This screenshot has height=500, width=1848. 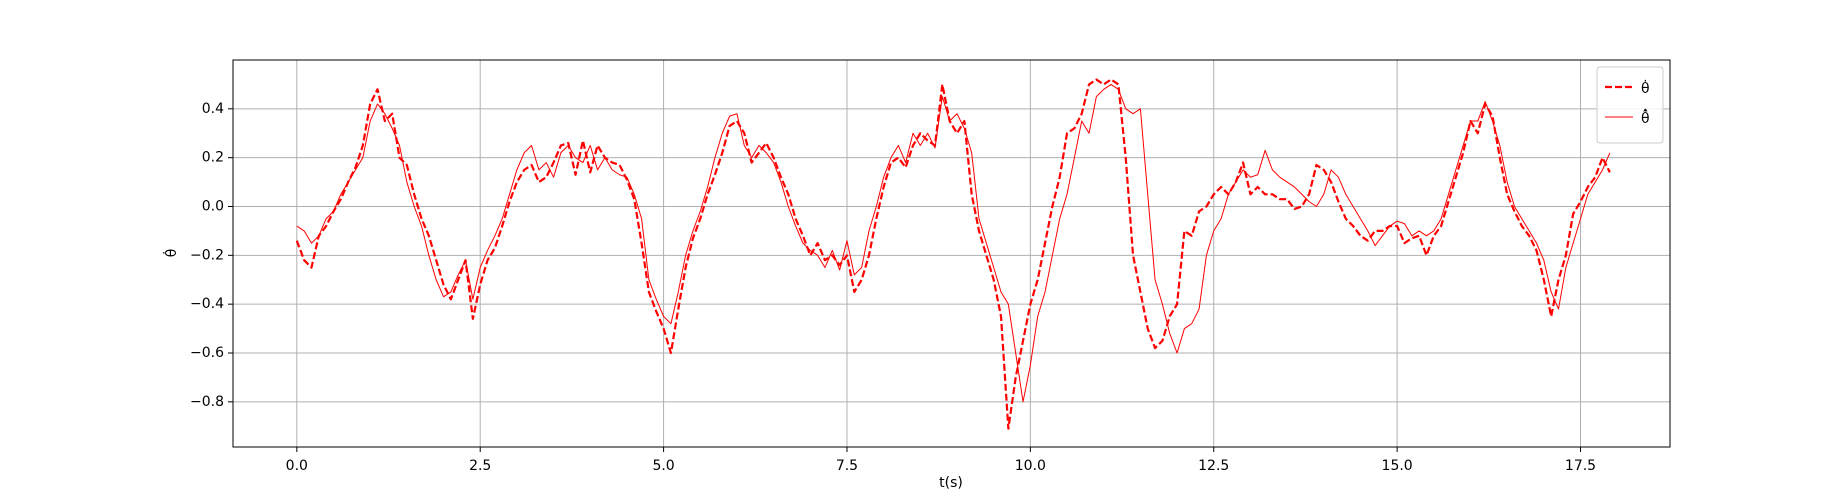 What do you see at coordinates (297, 466) in the screenshot?
I see `x-tick-label: 0.0` at bounding box center [297, 466].